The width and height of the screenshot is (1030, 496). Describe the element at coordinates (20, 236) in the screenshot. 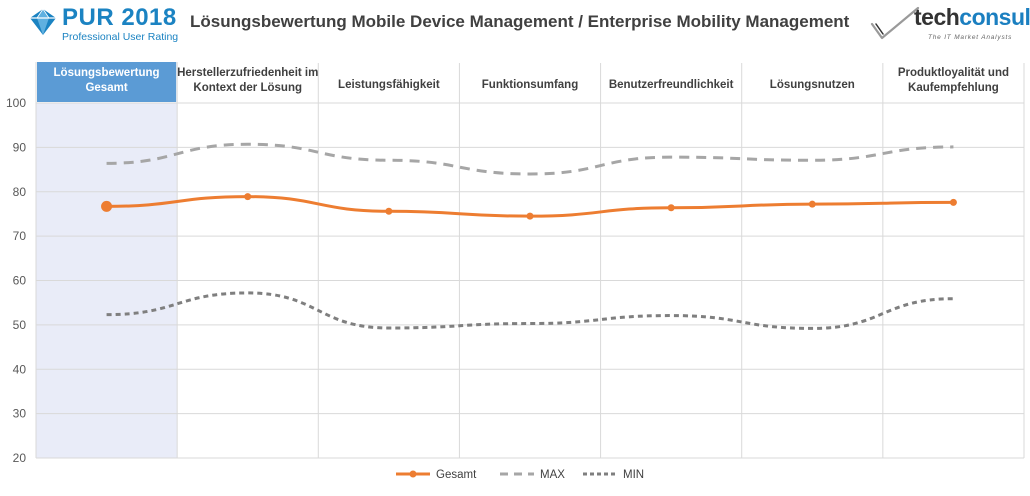

I see `y-tick-label: 70` at that location.